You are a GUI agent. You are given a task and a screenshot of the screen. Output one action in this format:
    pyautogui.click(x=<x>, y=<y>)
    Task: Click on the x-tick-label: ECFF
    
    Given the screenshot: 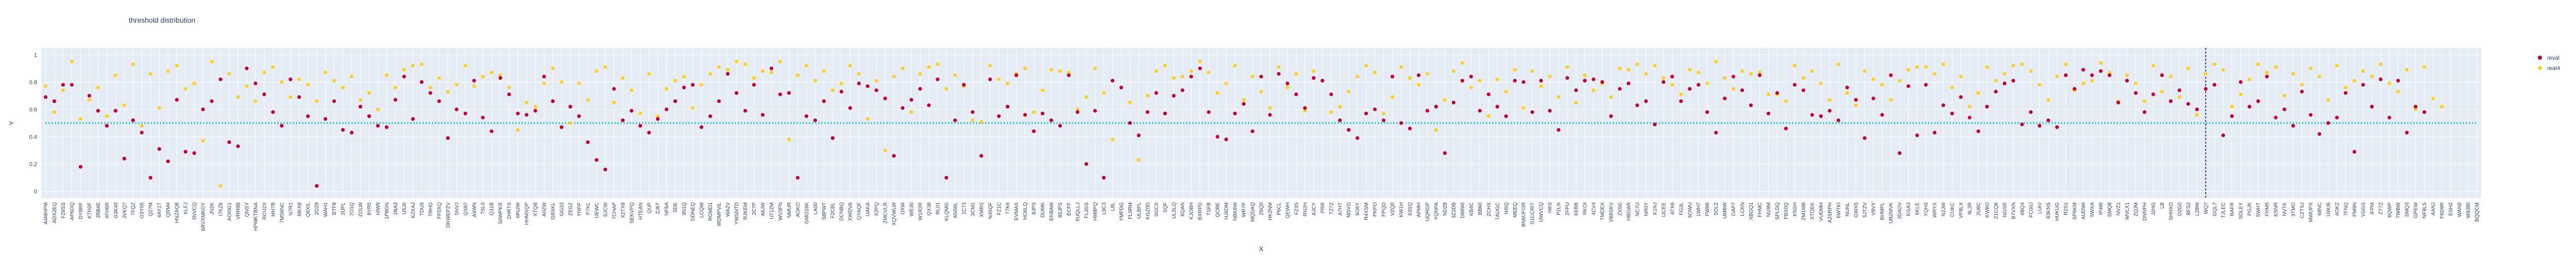 What is the action you would take?
    pyautogui.click(x=1069, y=209)
    